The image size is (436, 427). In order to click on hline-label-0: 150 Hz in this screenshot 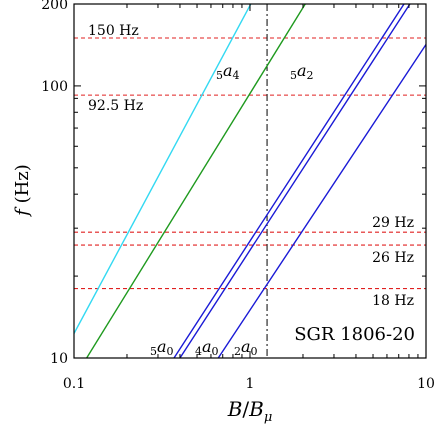, I will do `click(113, 31)`.